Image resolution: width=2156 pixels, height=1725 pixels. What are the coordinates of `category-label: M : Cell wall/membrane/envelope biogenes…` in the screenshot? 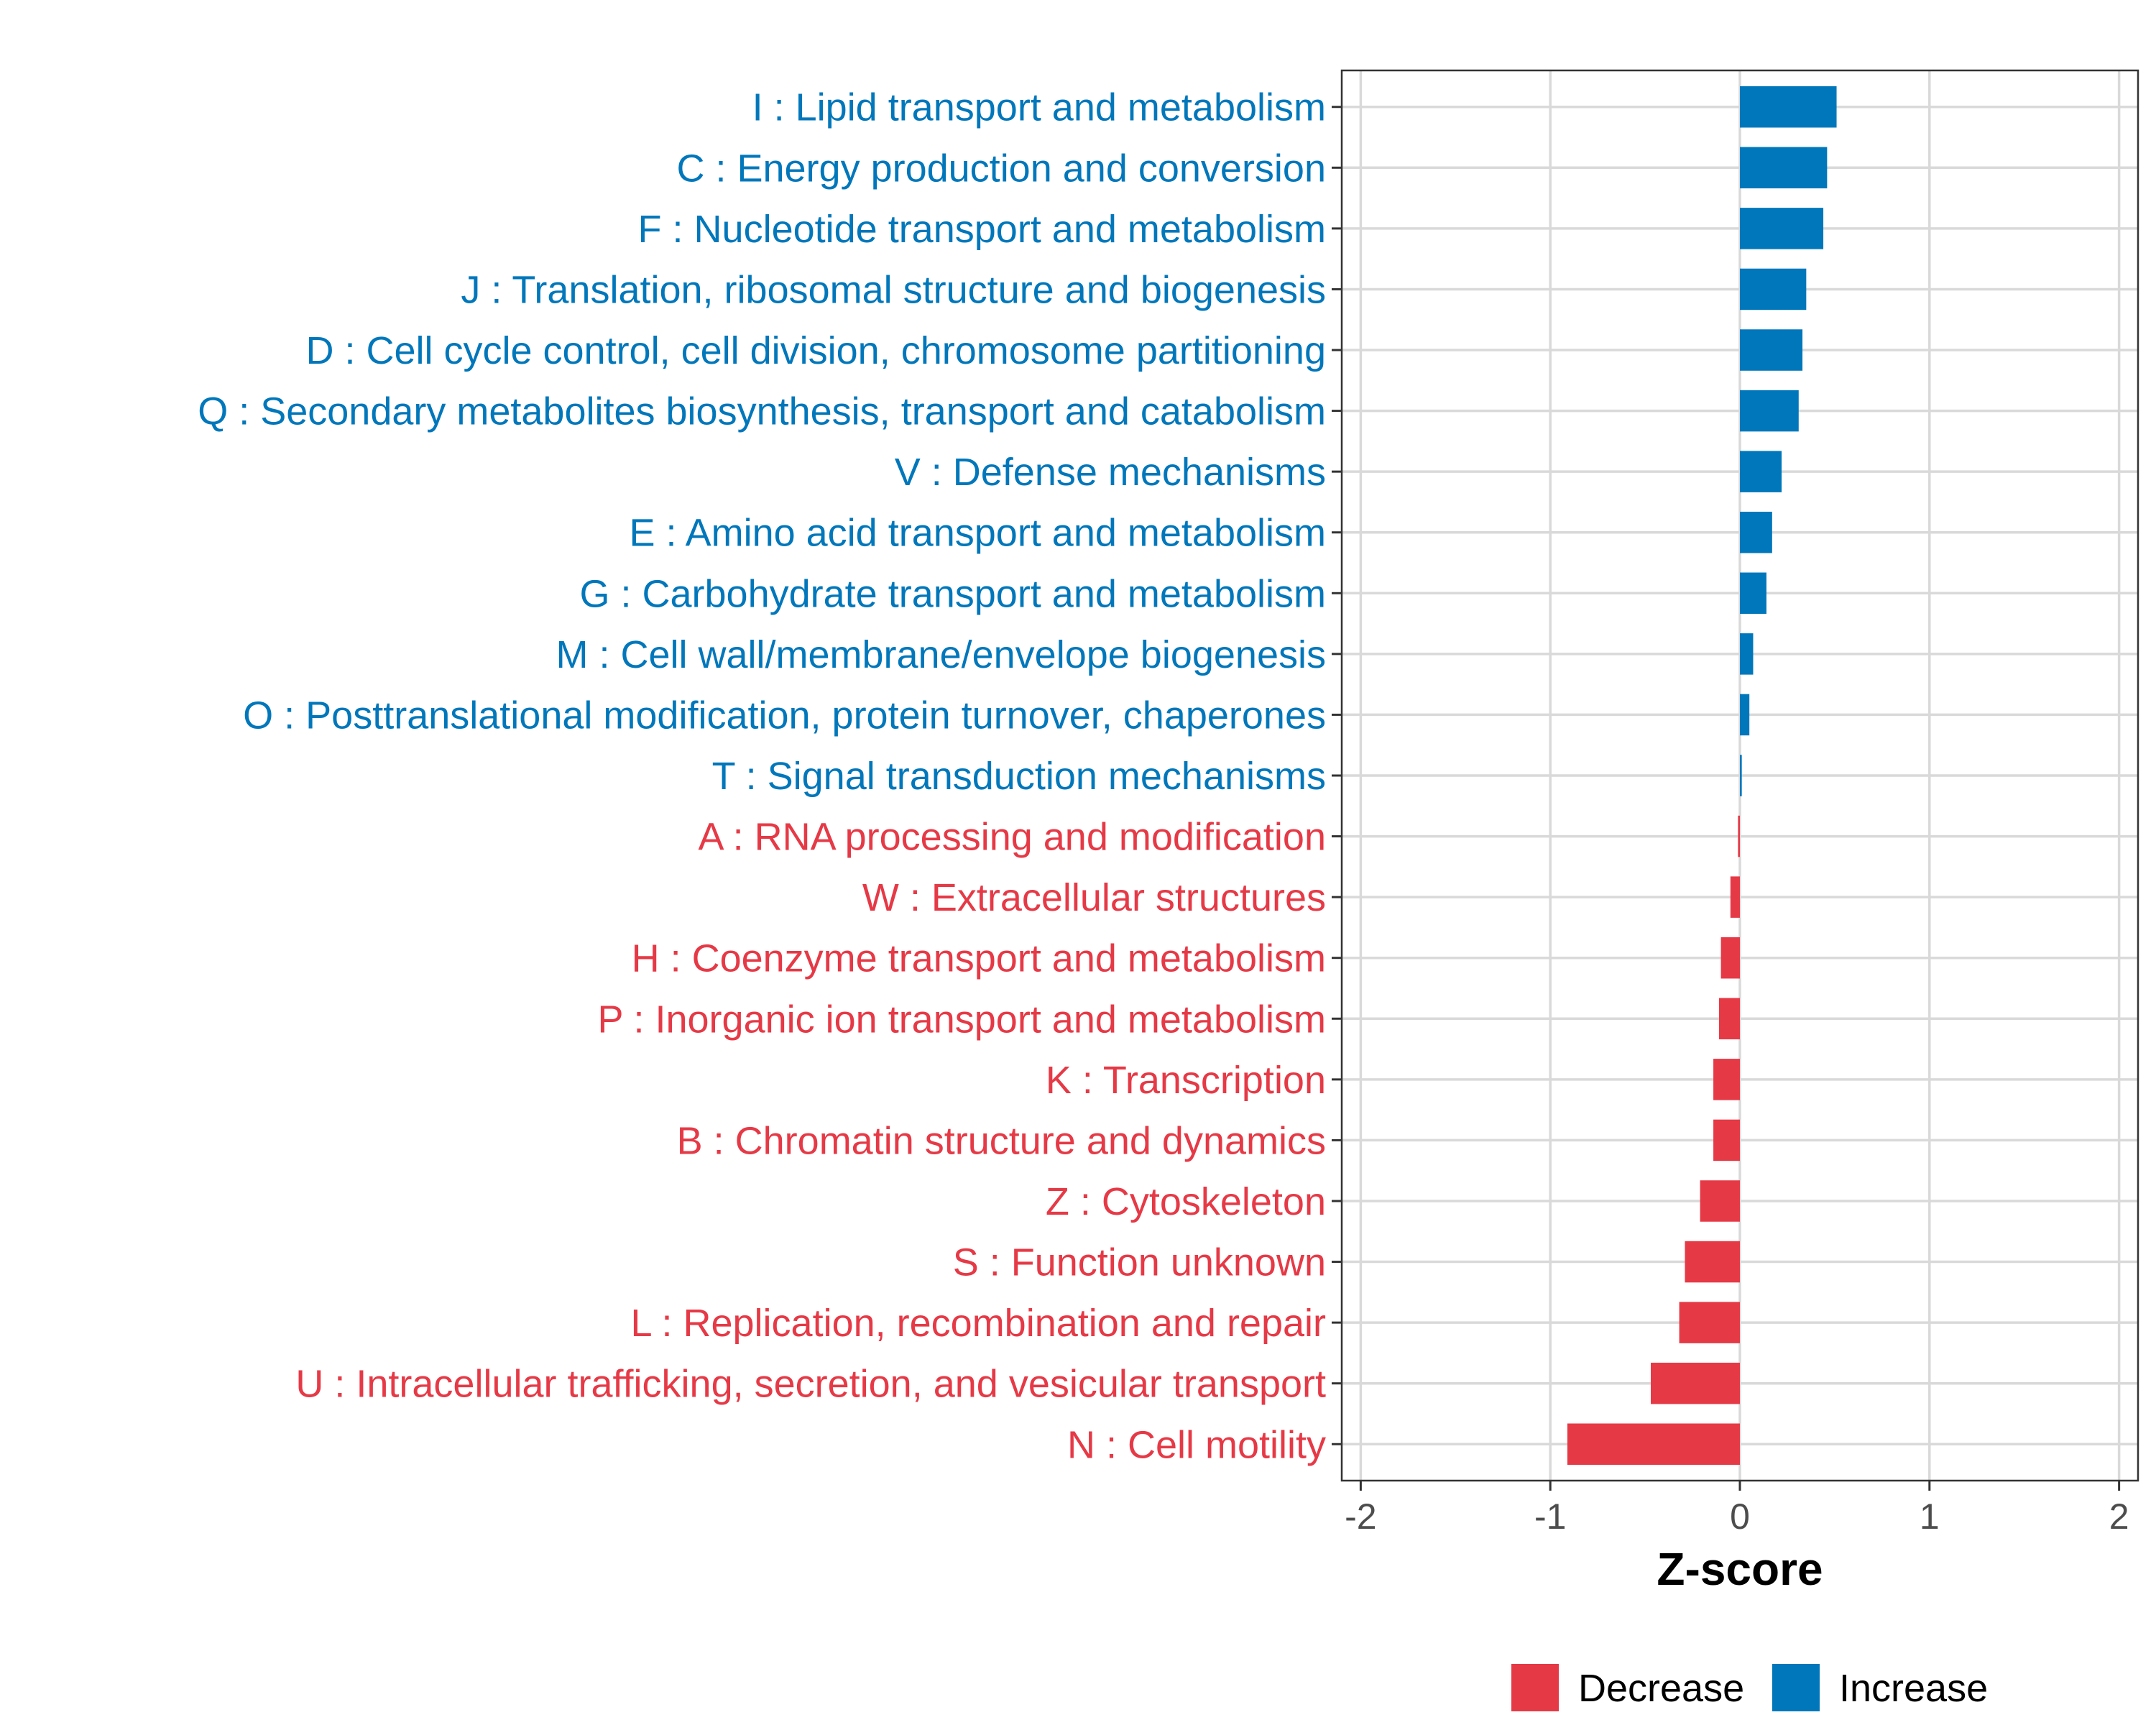 It's located at (941, 654).